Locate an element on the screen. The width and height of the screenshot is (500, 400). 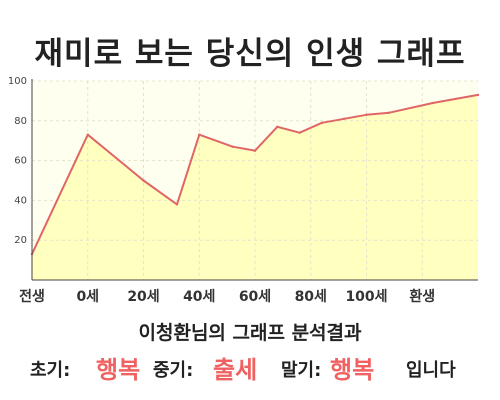
x-tick-label: 환생 is located at coordinates (422, 296).